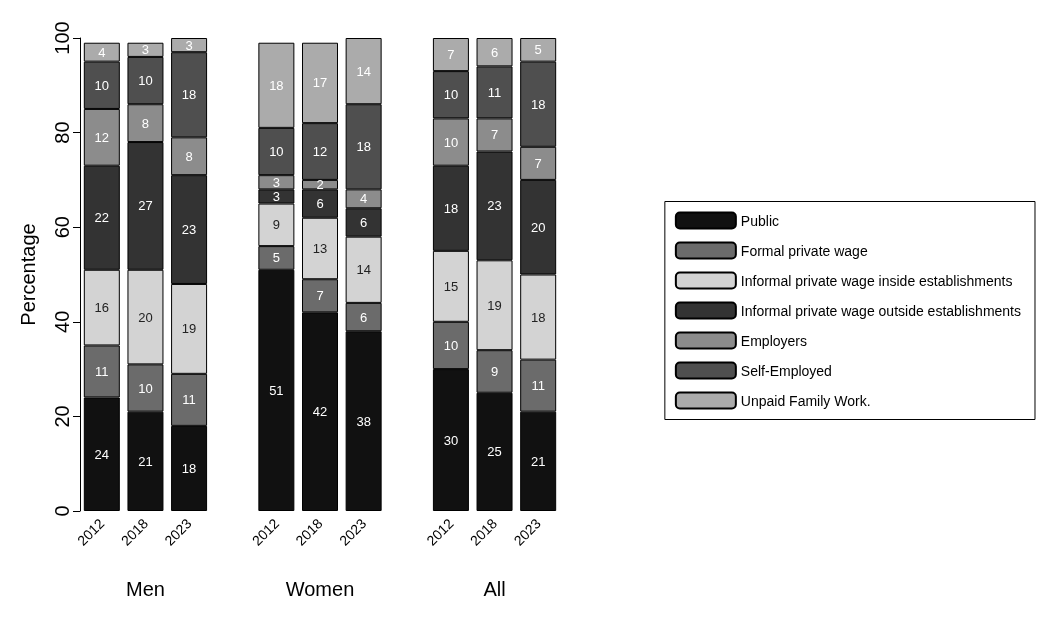  What do you see at coordinates (881, 310) in the screenshot?
I see `legend-label: Informal private wage outside establishments` at bounding box center [881, 310].